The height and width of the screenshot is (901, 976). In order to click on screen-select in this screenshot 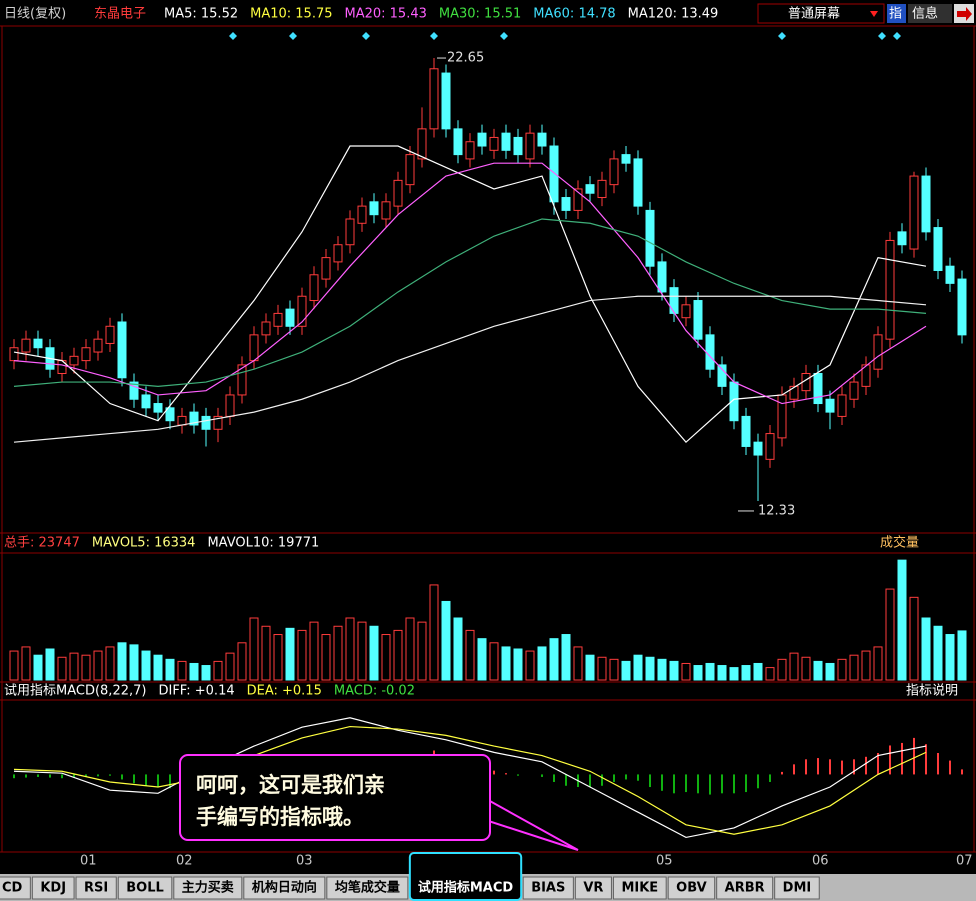, I will do `click(821, 13)`.